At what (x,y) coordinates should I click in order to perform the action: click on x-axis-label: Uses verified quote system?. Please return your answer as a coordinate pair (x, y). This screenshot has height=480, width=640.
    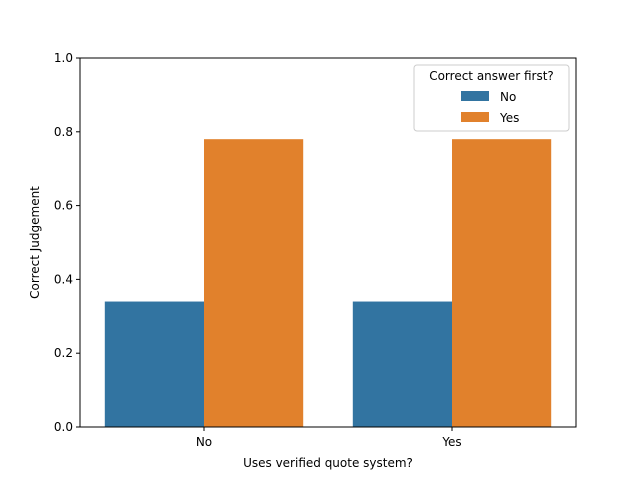
    Looking at the image, I should click on (328, 463).